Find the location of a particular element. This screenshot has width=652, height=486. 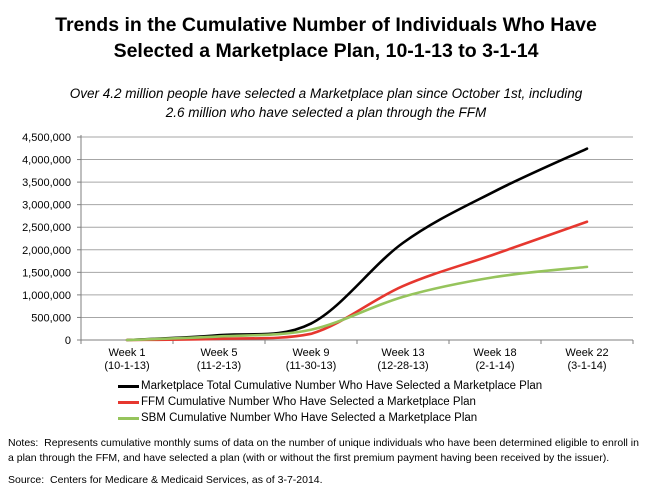

y-tick-label: 3,500,000 is located at coordinates (46, 183).